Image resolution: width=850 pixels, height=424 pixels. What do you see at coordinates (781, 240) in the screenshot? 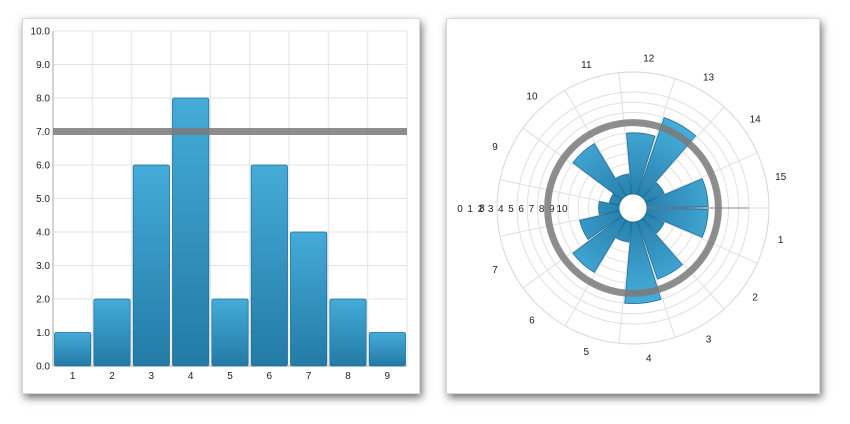
I see `angular-tick-label: 1` at bounding box center [781, 240].